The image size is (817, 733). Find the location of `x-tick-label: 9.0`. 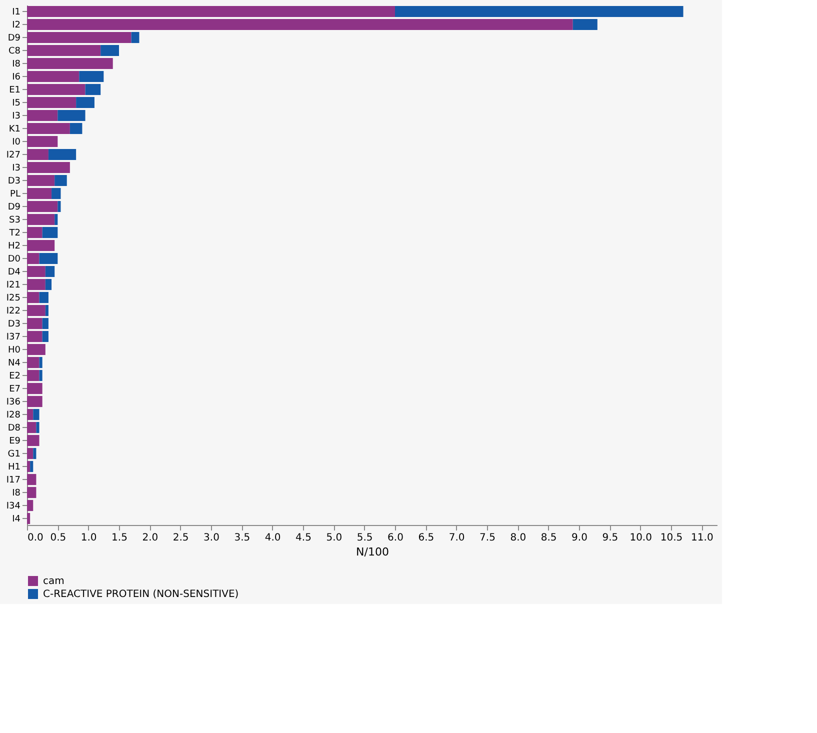

x-tick-label: 9.0 is located at coordinates (580, 538).